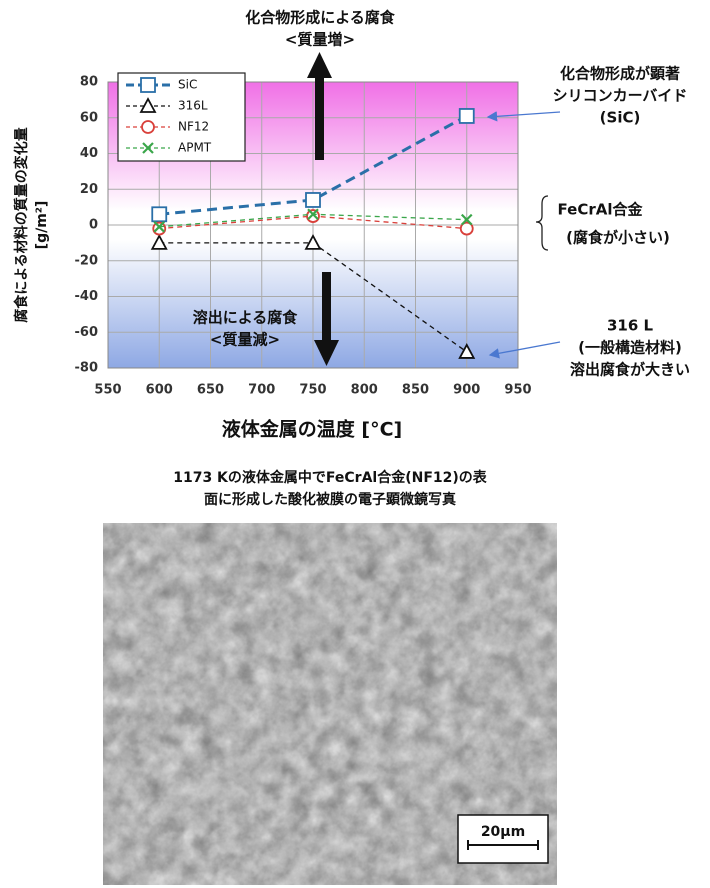 The height and width of the screenshot is (888, 710). I want to click on y-tick-label: -60, so click(87, 332).